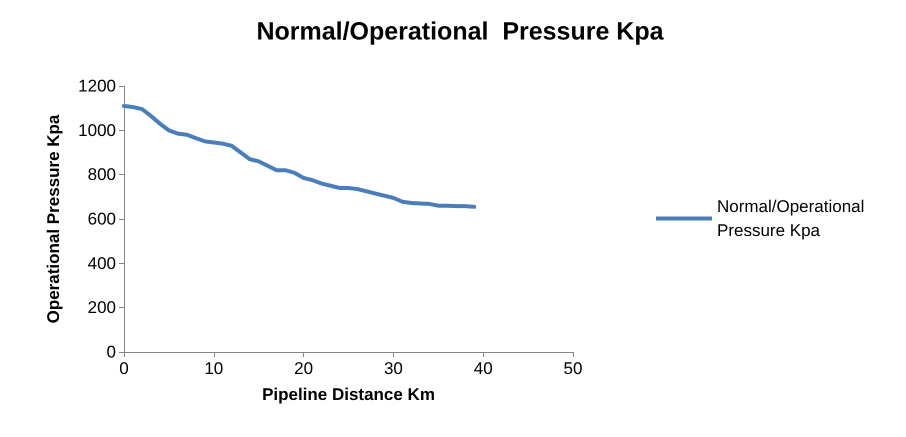 This screenshot has width=906, height=437. I want to click on chart-title: Normal/Operational Pressure Kpa, so click(460, 32).